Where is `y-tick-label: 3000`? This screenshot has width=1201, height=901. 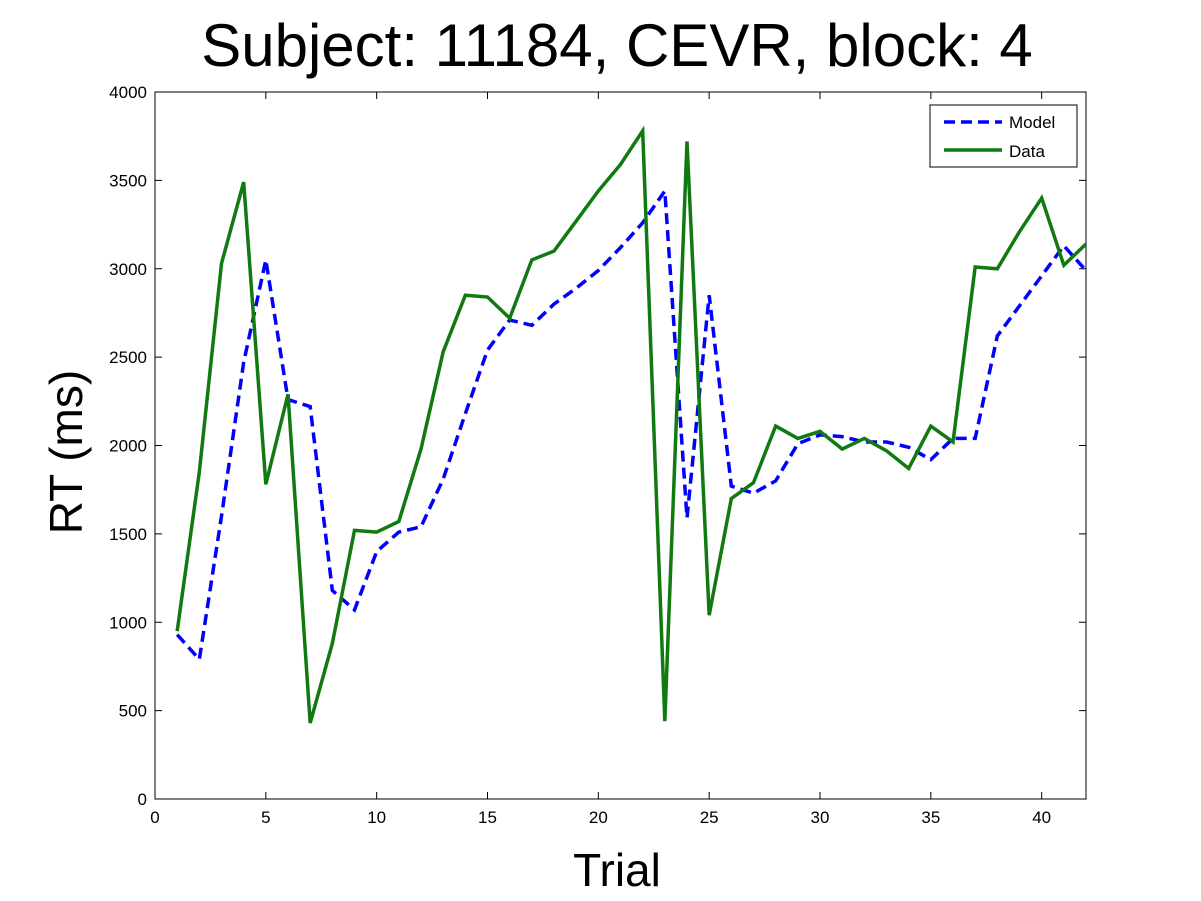 y-tick-label: 3000 is located at coordinates (128, 269).